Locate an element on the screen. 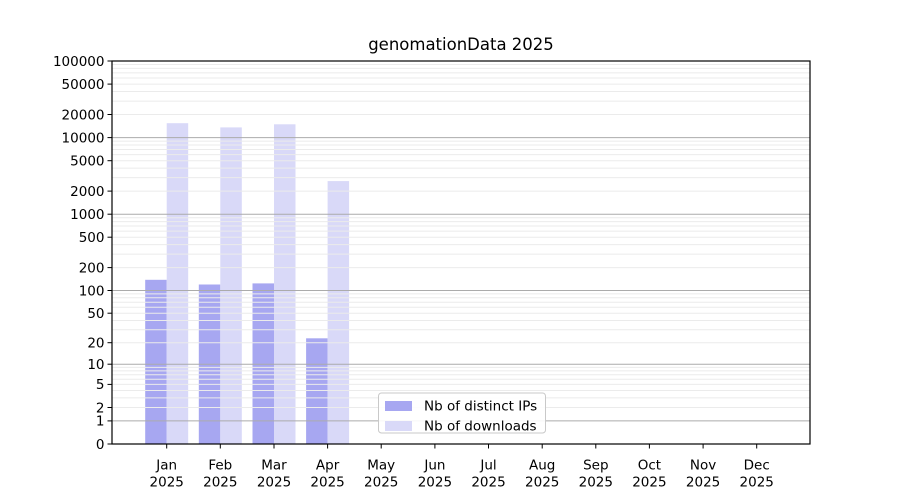 Image resolution: width=900 pixels, height=500 pixels. y-tick-label: 1000 is located at coordinates (87, 215).